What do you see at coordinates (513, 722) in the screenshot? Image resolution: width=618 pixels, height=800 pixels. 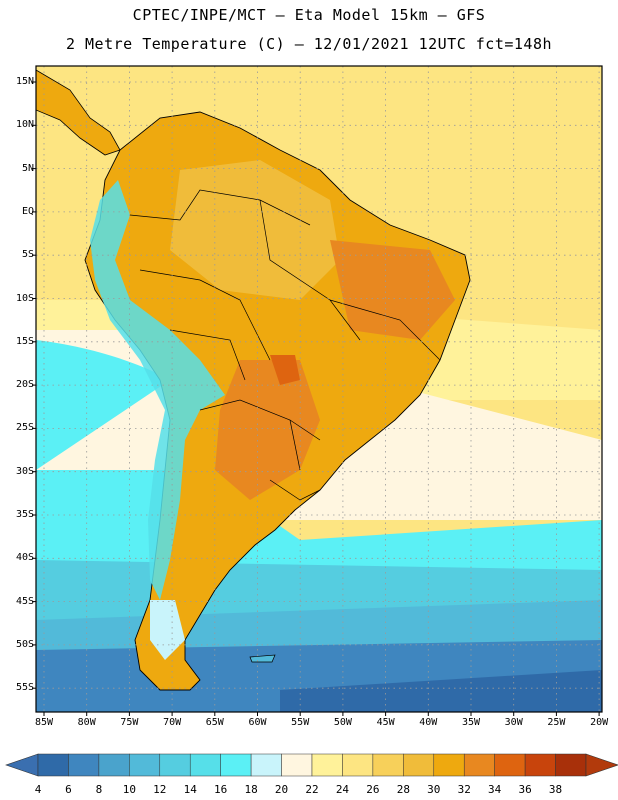 I see `lon-label: 30W` at bounding box center [513, 722].